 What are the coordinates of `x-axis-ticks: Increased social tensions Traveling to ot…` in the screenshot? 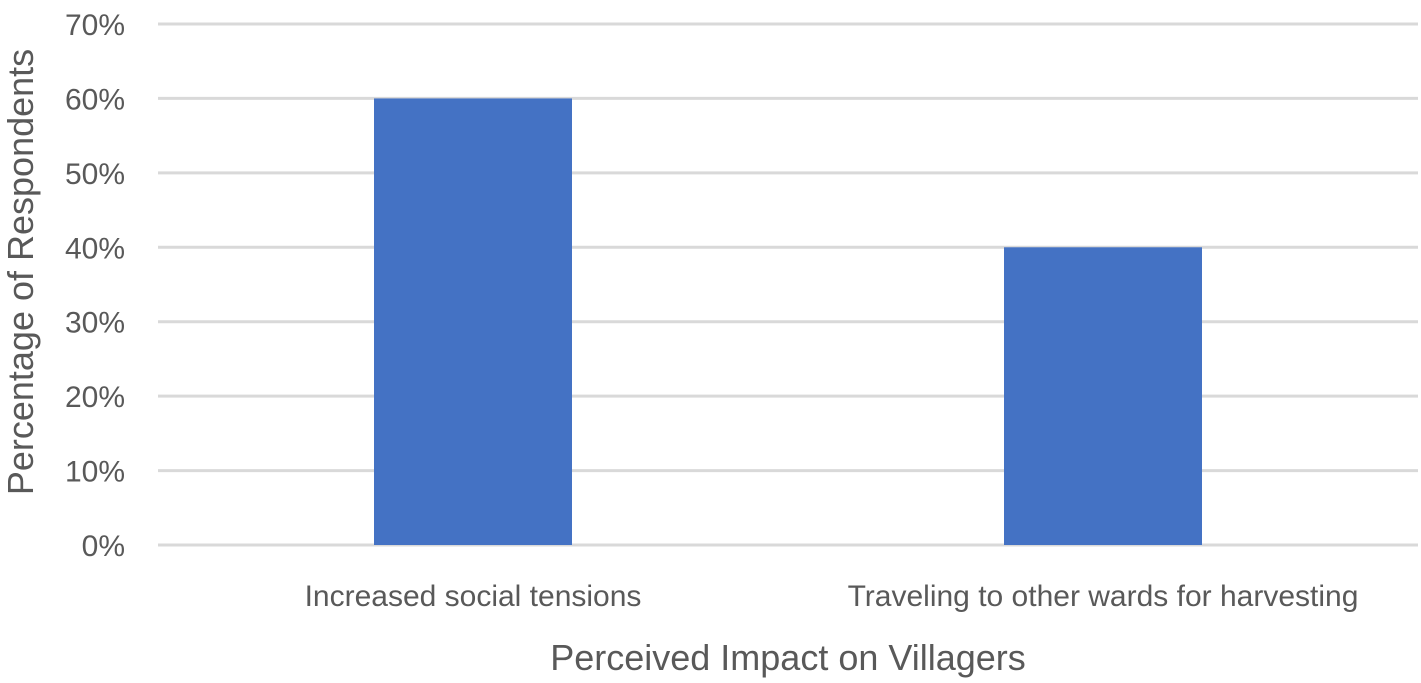 It's located at (832, 596).